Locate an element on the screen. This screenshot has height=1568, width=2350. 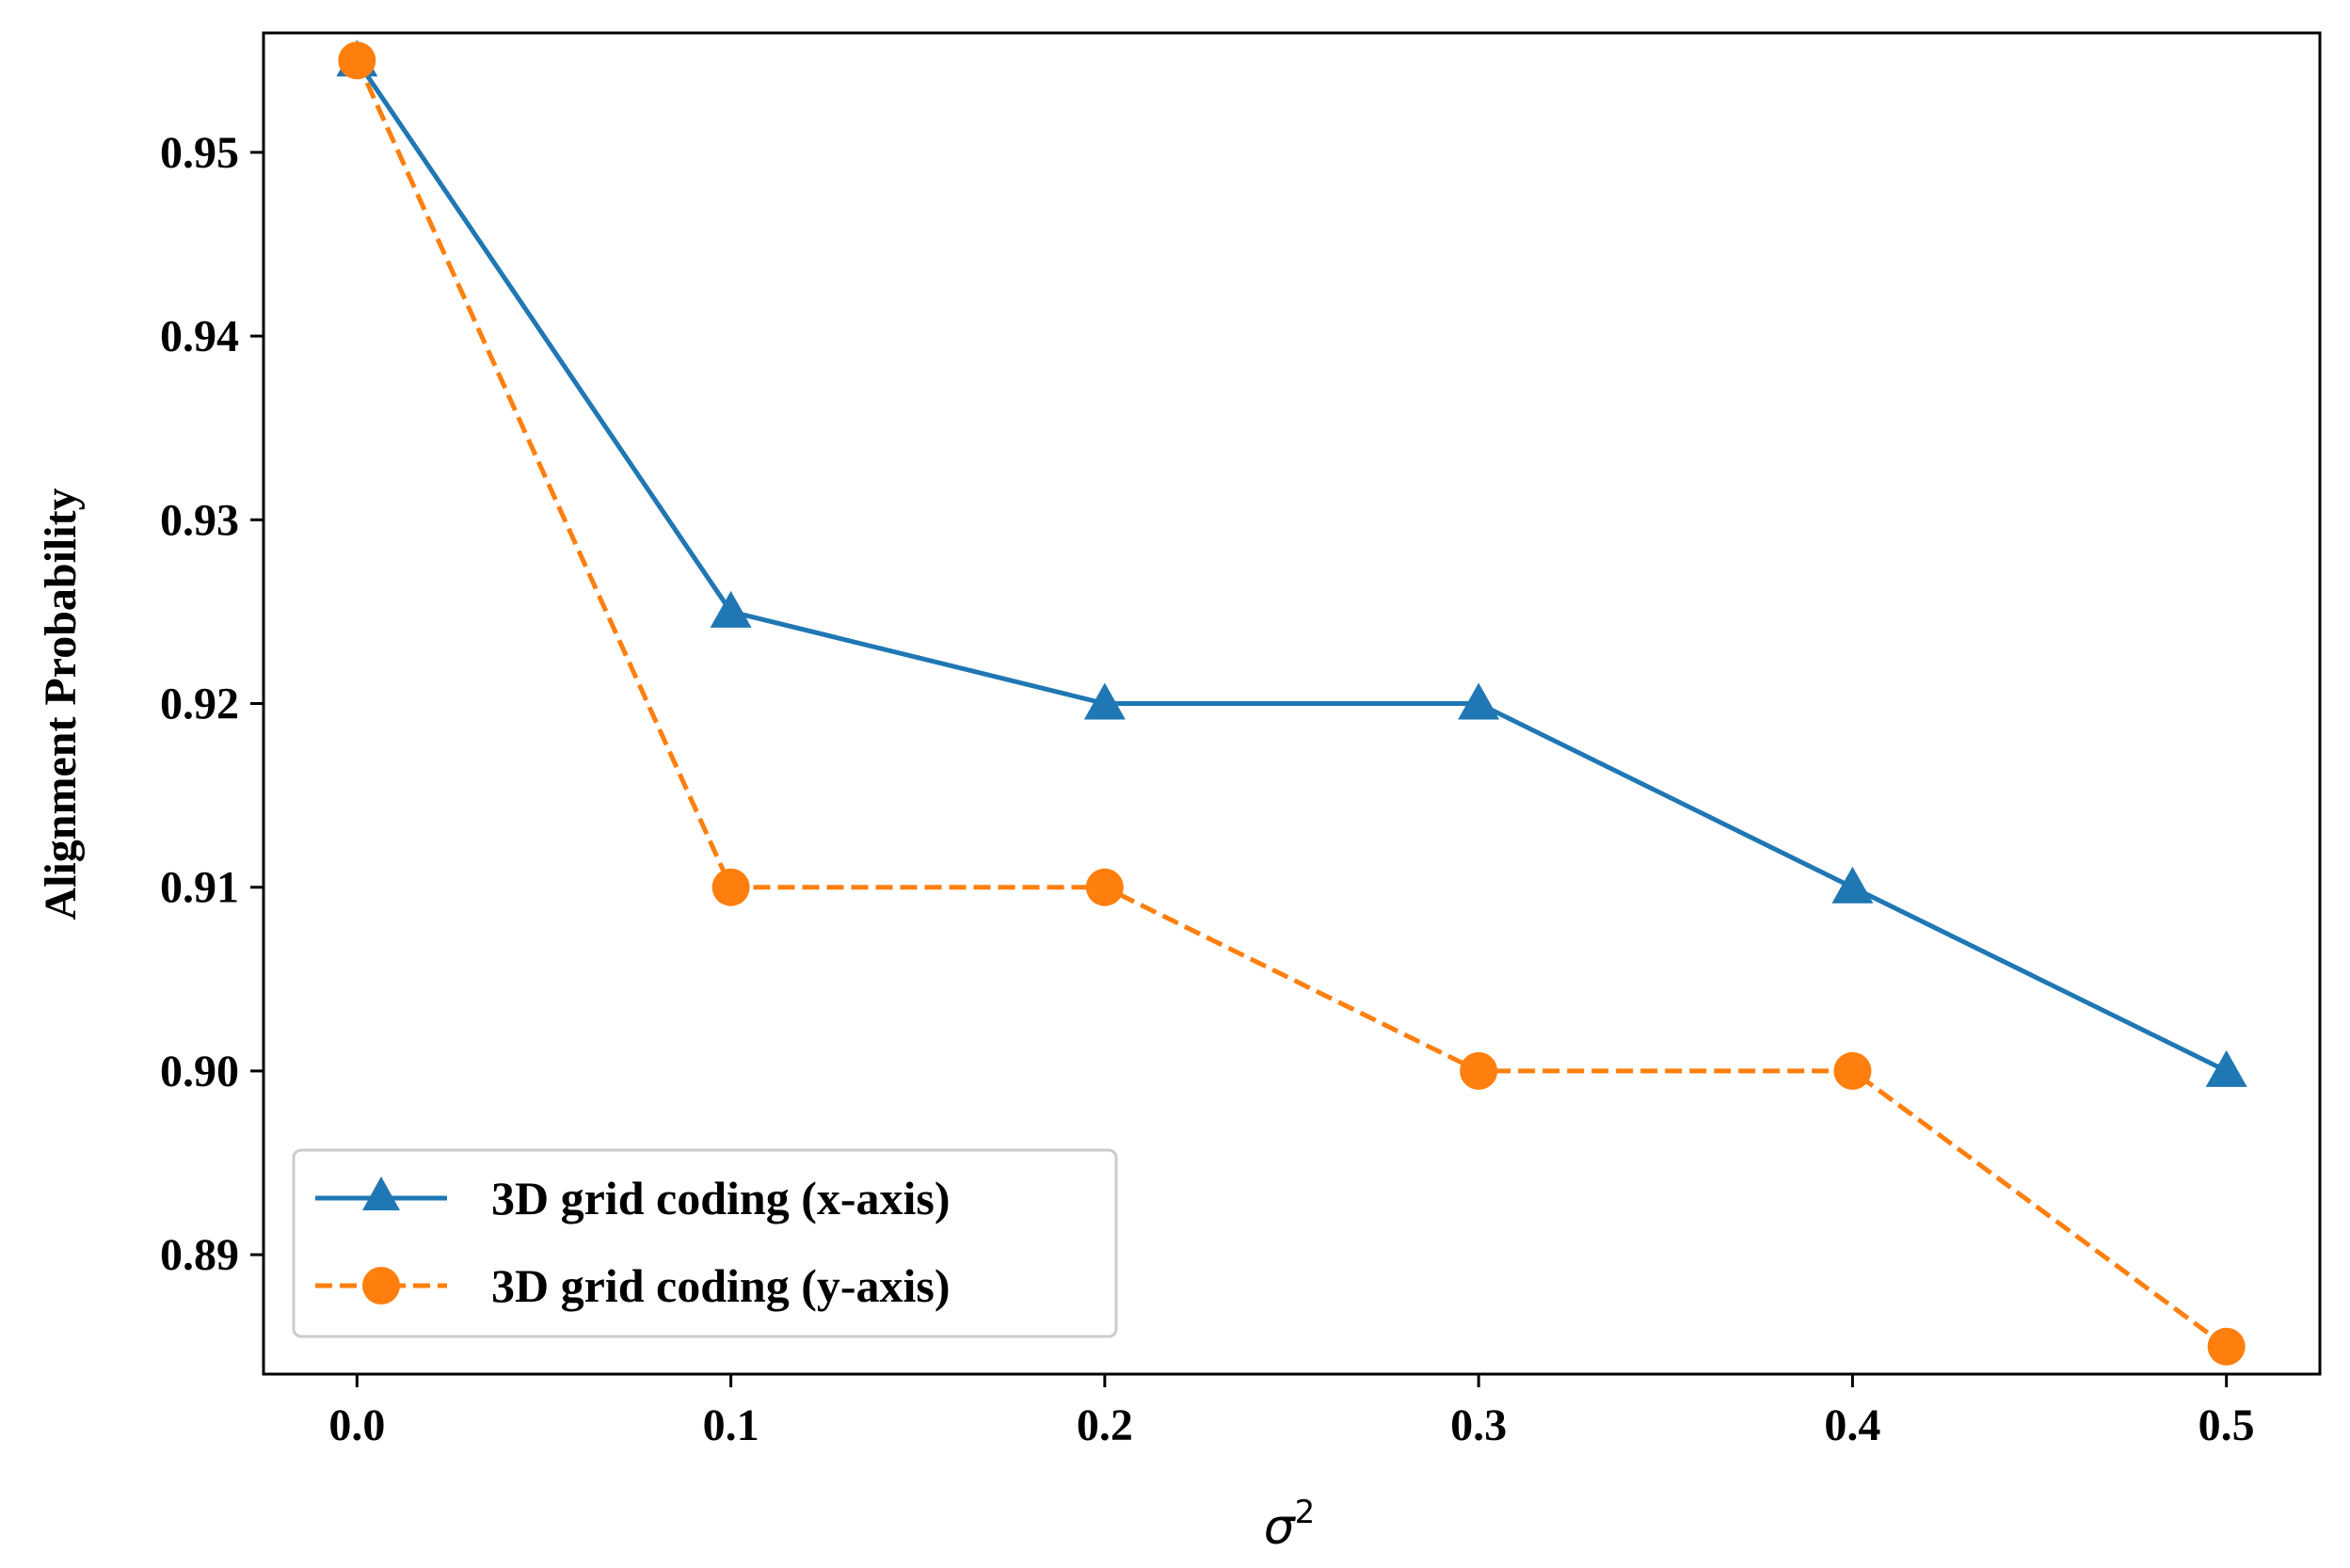
x-axis-title: σ2 is located at coordinates (1290, 1525).